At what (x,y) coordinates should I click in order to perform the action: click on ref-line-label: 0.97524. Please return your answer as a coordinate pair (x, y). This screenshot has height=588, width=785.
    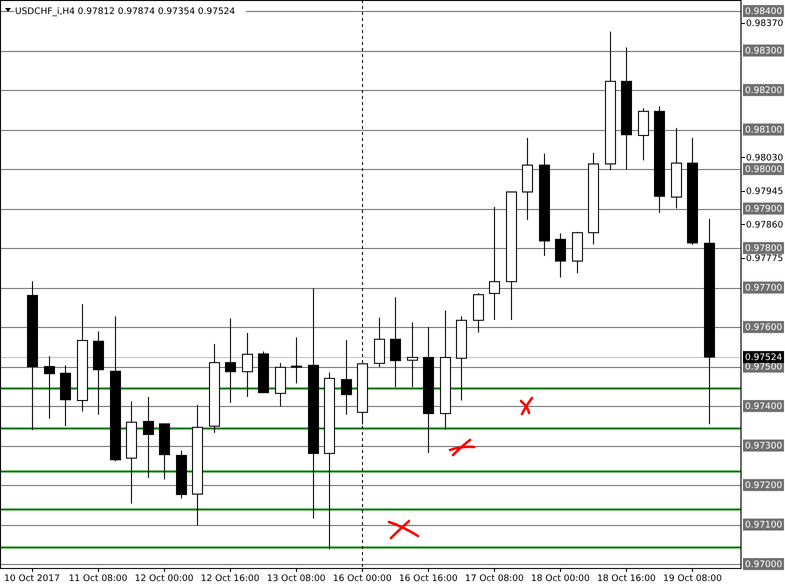
    Looking at the image, I should click on (763, 358).